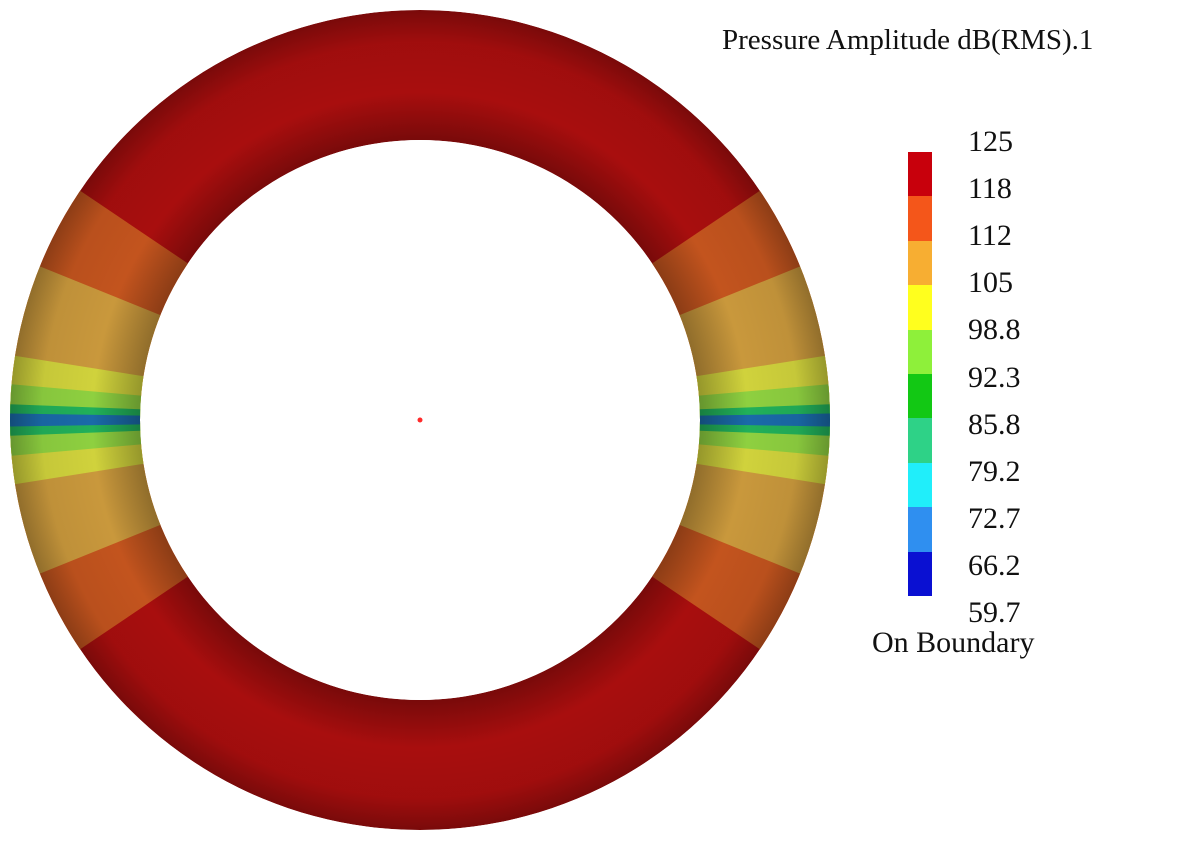 This screenshot has height=843, width=1200. What do you see at coordinates (990, 236) in the screenshot?
I see `legend-tick-label: 112` at bounding box center [990, 236].